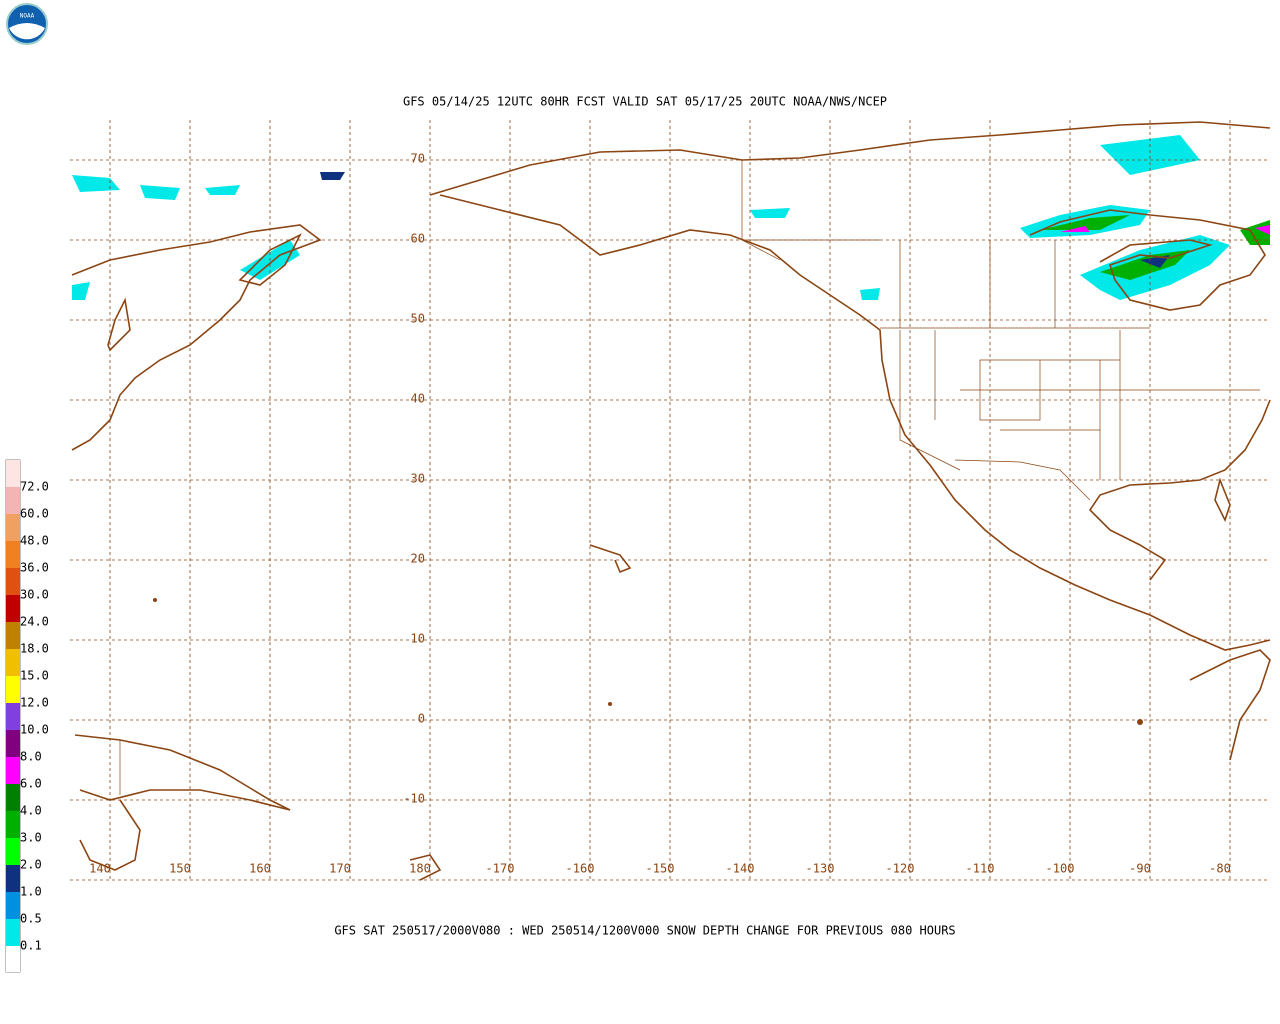 The height and width of the screenshot is (1024, 1280). What do you see at coordinates (34, 703) in the screenshot?
I see `legend-label: 12.0` at bounding box center [34, 703].